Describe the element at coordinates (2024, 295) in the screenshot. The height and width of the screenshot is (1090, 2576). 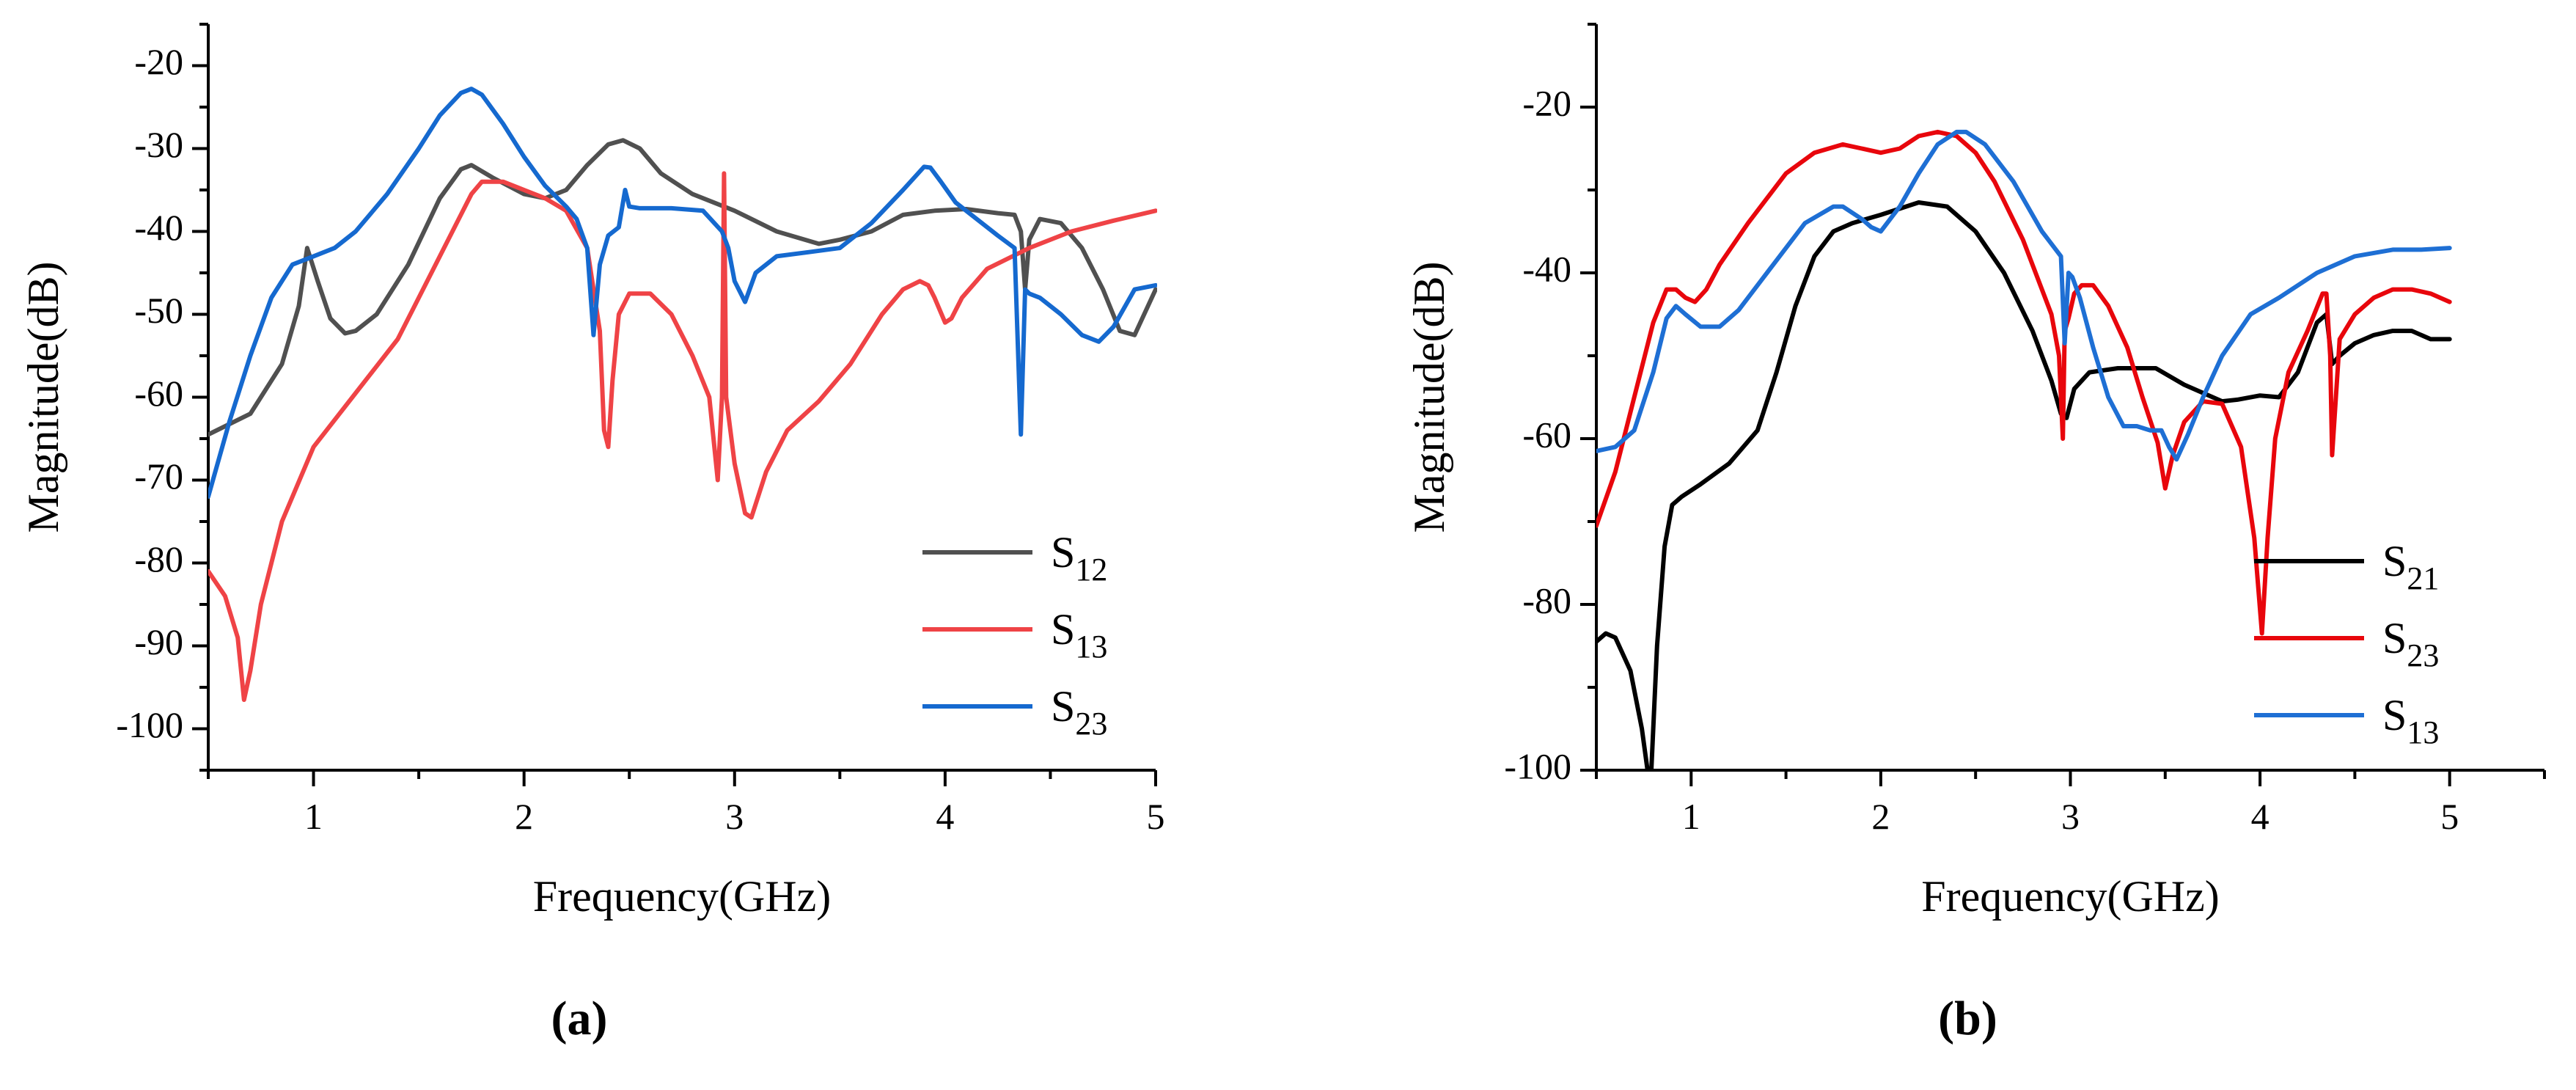
I see `panel-b-series-s13` at that location.